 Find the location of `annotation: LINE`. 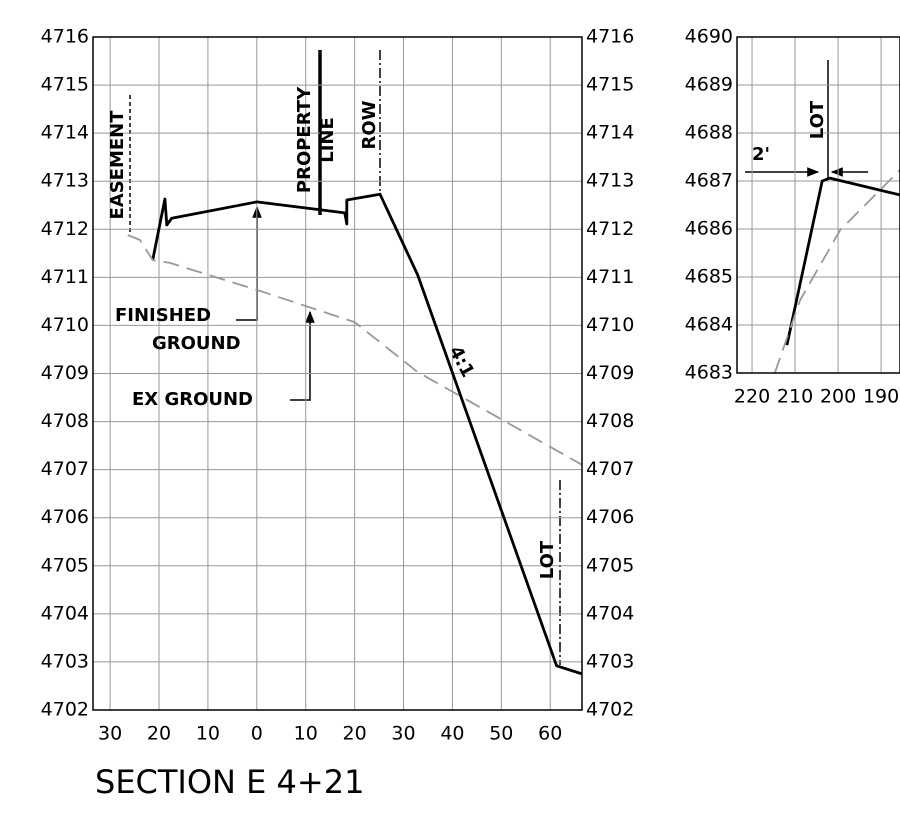

annotation: LINE is located at coordinates (327, 140).